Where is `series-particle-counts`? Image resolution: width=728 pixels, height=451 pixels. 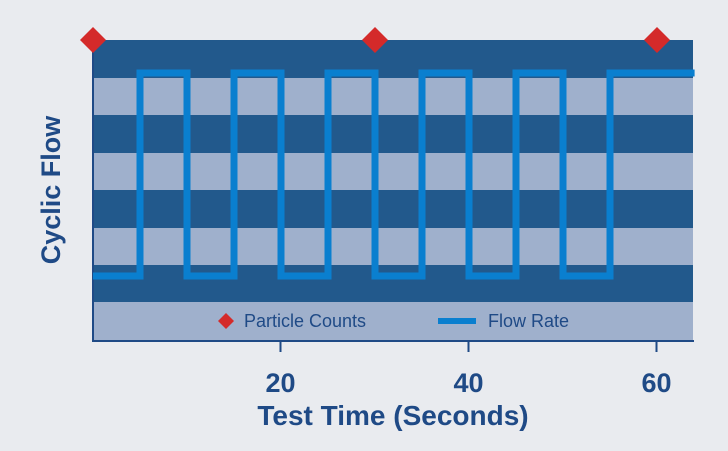 series-particle-counts is located at coordinates (375, 40).